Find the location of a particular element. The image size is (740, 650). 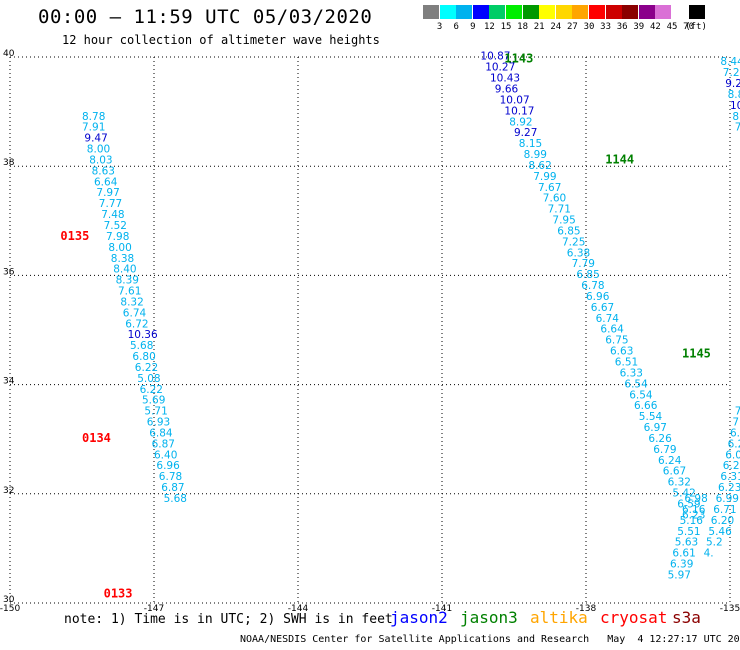

data-point-label: 6.99 is located at coordinates (727, 499).